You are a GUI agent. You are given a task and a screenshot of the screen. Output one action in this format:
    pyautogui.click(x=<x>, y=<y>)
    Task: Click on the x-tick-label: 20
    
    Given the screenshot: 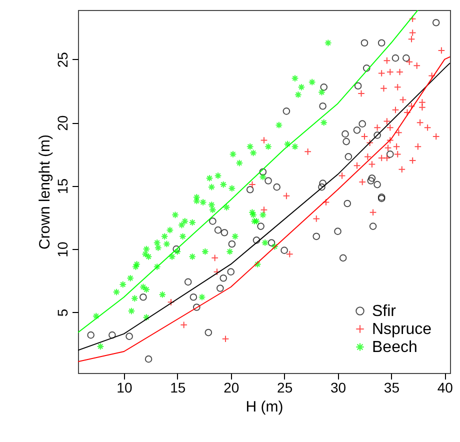 What is the action you would take?
    pyautogui.click(x=232, y=388)
    